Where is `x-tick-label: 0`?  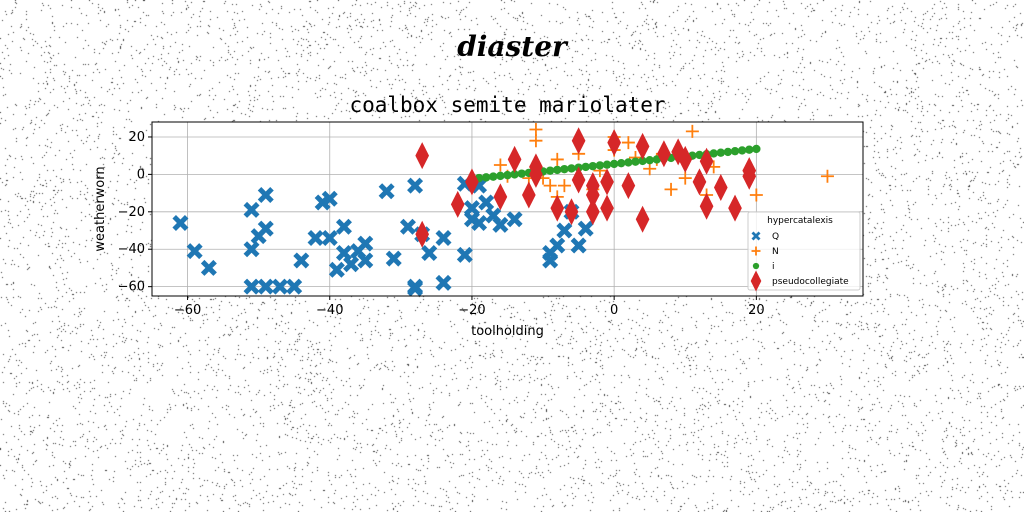
x-tick-label: 0 is located at coordinates (614, 310).